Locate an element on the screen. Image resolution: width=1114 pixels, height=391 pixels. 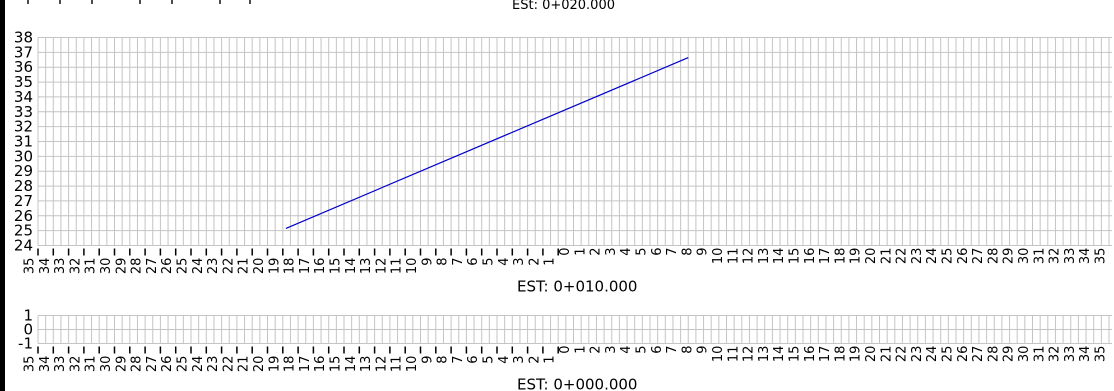
y-tick-label: 37 is located at coordinates (23, 52).